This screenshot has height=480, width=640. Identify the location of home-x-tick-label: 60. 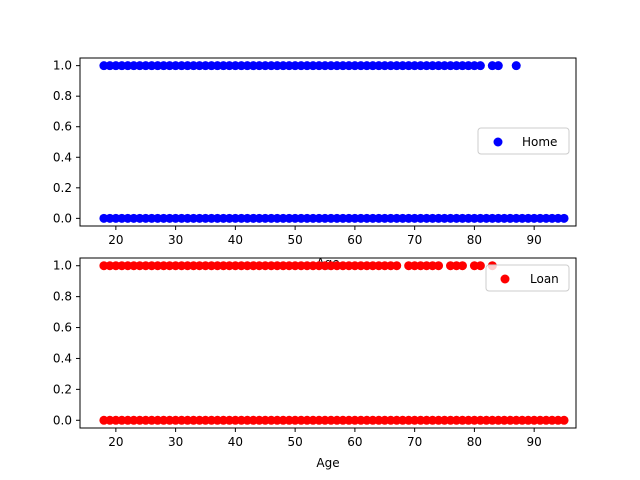
(354, 240).